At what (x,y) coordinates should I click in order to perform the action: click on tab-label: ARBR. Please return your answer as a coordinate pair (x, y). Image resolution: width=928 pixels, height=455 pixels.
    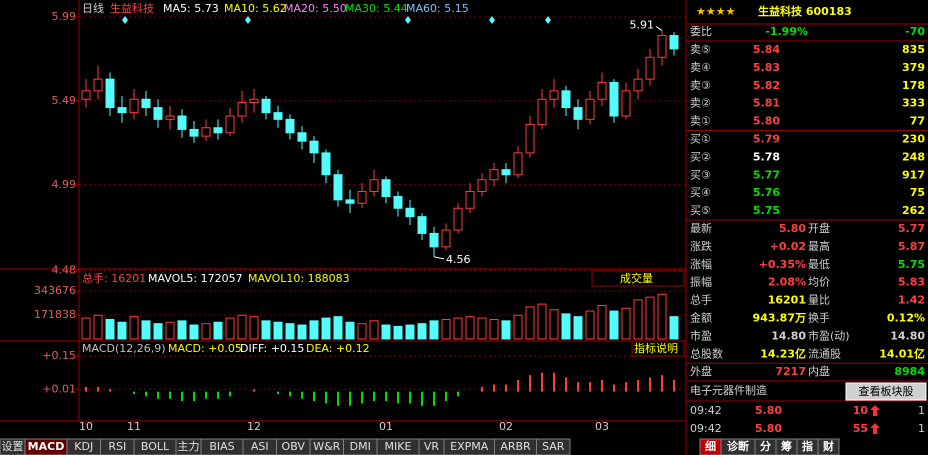
    Looking at the image, I should click on (515, 446).